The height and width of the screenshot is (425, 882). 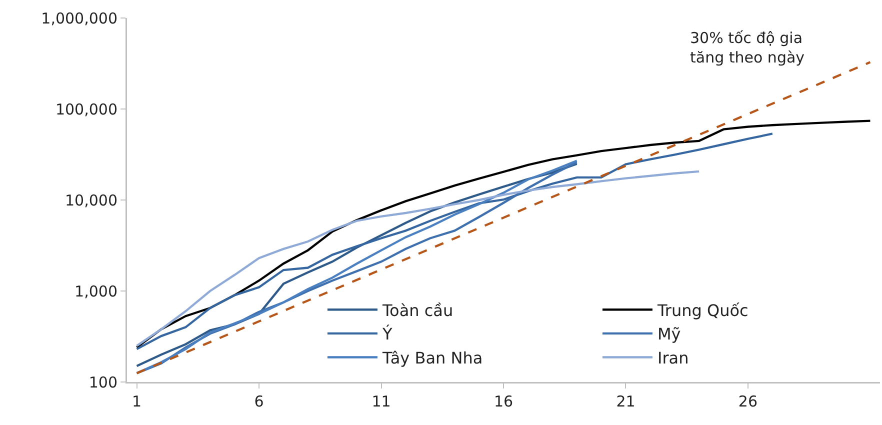 I want to click on legend-label: Toàn cầu, so click(x=417, y=310).